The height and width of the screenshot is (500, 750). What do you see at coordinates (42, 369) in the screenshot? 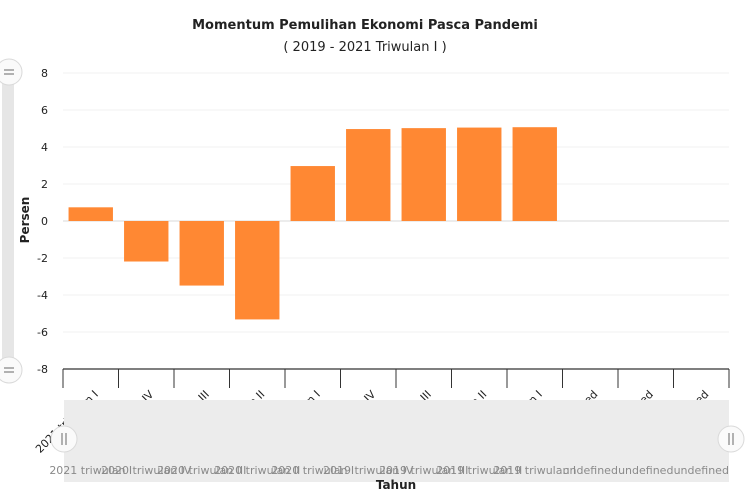
I see `y-tick-label: -8` at bounding box center [42, 369].